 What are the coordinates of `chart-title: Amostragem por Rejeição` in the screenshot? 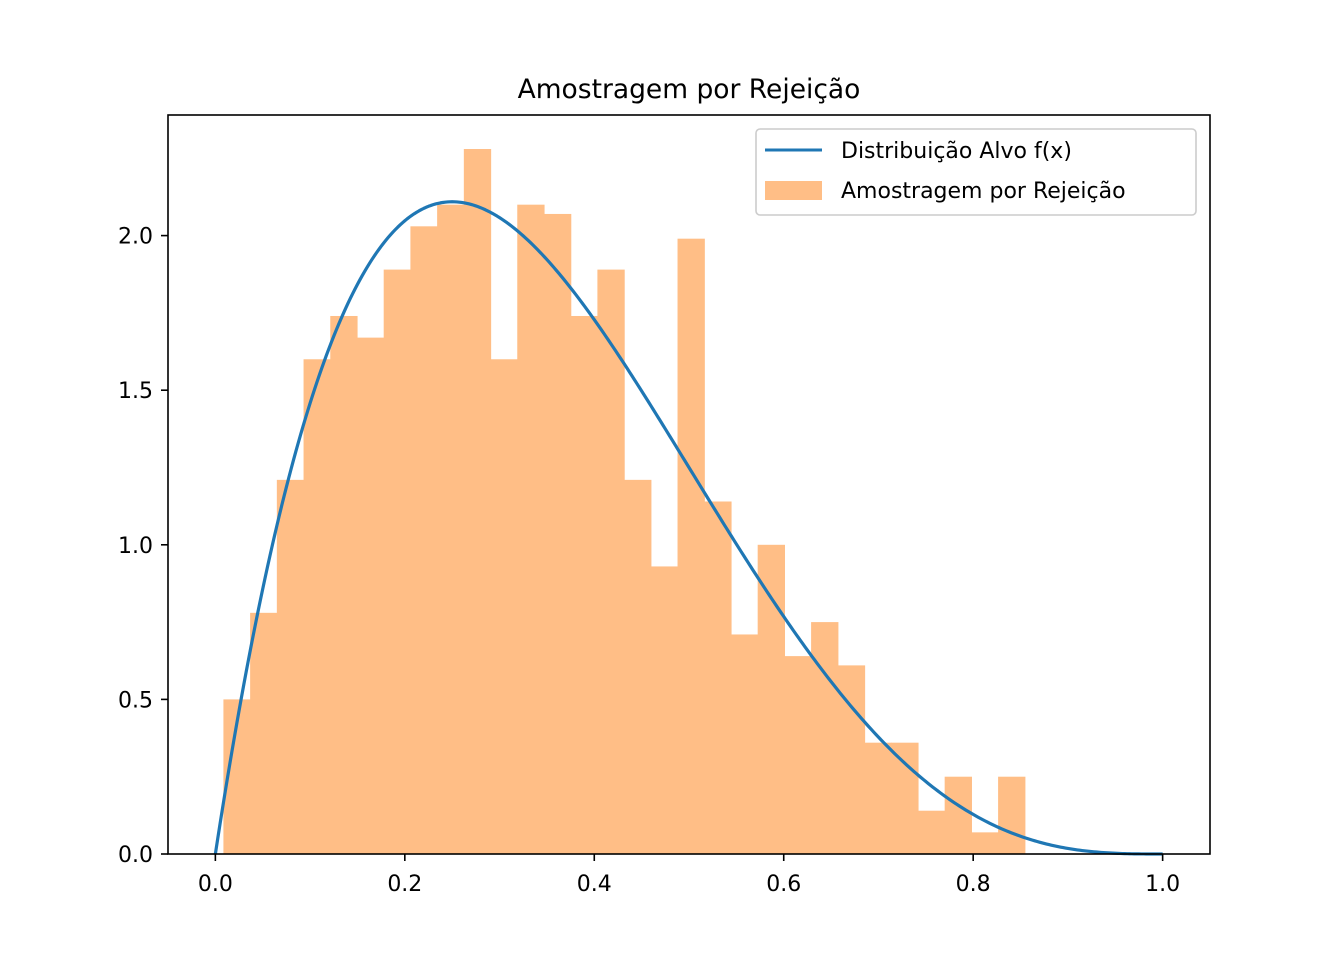 It's located at (689, 89).